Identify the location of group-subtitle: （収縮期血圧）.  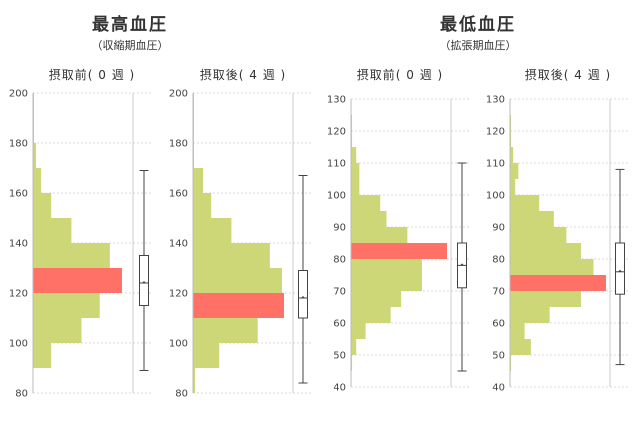
(130, 45).